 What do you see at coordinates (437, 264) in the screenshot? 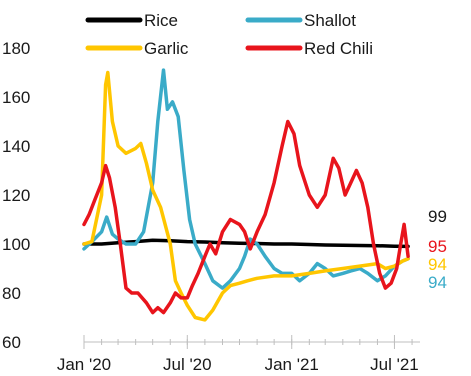
I see `end-label-garlic: 94` at bounding box center [437, 264].